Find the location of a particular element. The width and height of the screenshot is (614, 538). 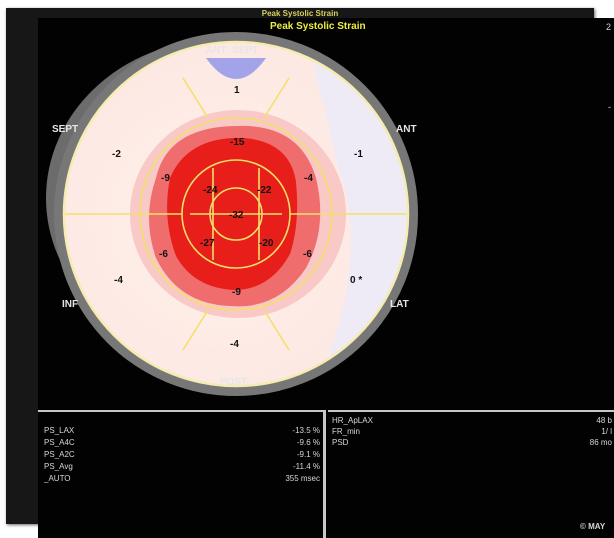

value-ant-mid: -4 is located at coordinates (308, 178).